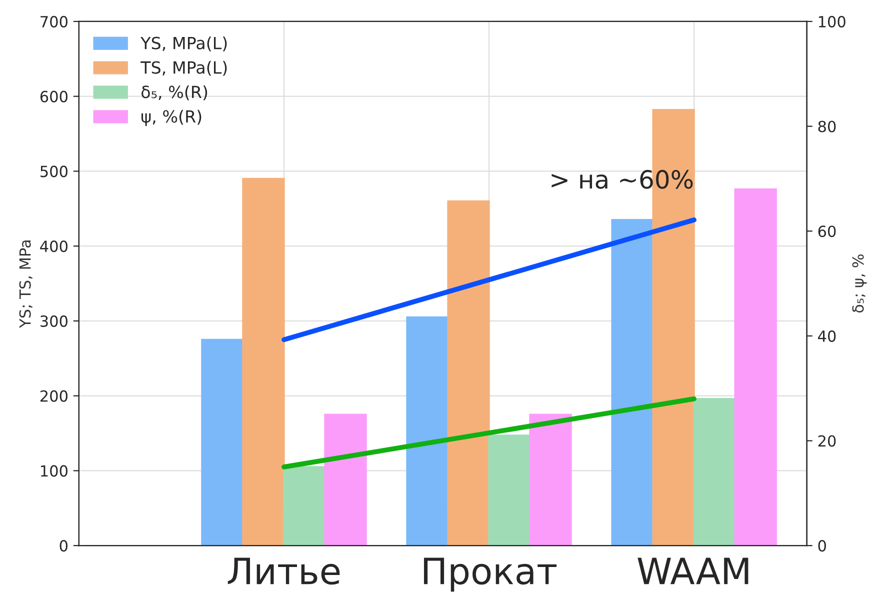 Image resolution: width=877 pixels, height=613 pixels. Describe the element at coordinates (54, 96) in the screenshot. I see `y-tick-label: 600` at that location.